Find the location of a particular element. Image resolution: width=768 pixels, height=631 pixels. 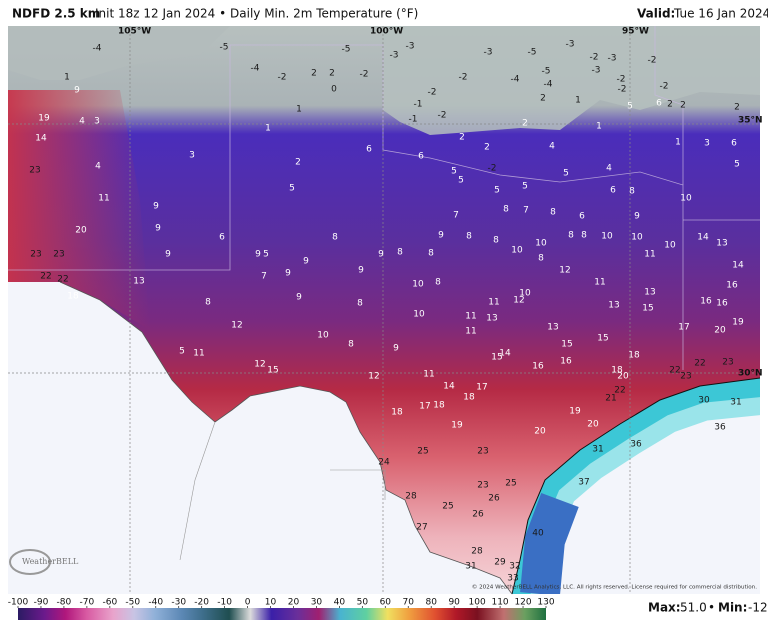

colorbar-tick-label: -50 is located at coordinates (132, 603).